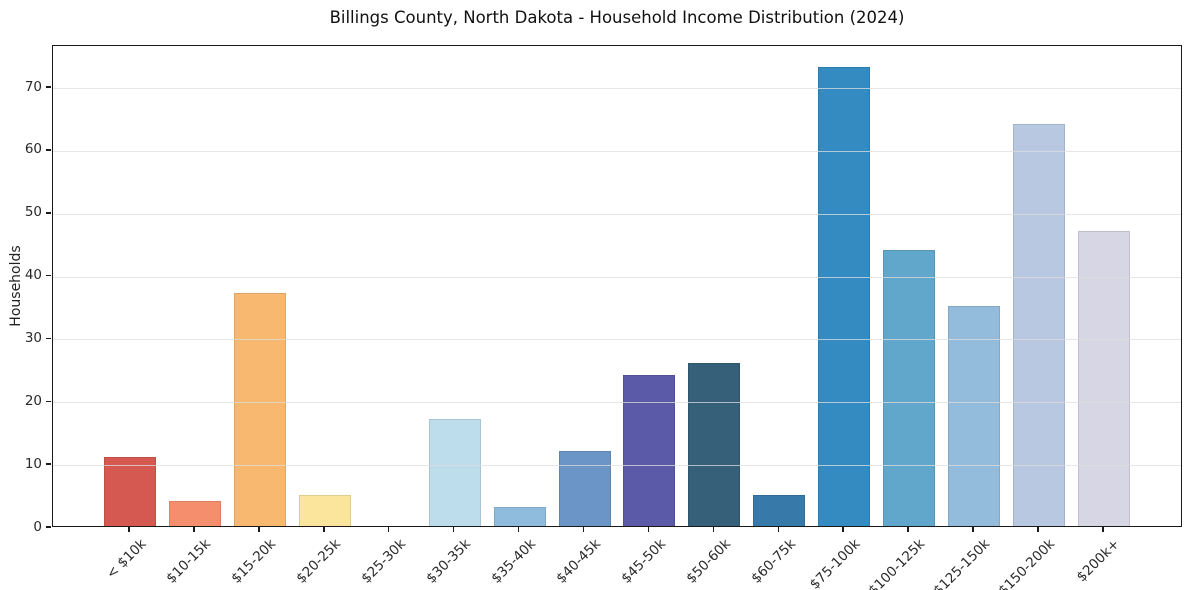  What do you see at coordinates (319, 561) in the screenshot?
I see `x-tick-label-3: $20-25k` at bounding box center [319, 561].